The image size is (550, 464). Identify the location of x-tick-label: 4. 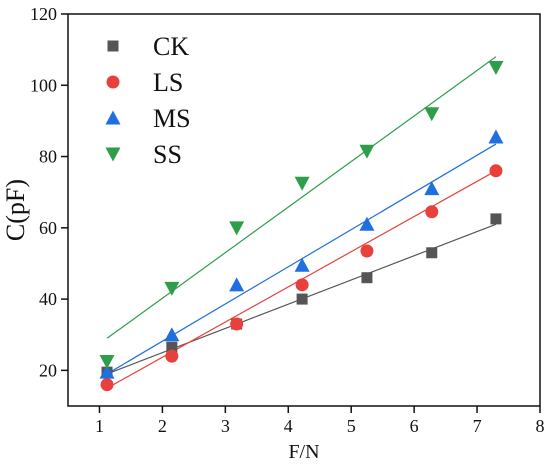
(288, 426).